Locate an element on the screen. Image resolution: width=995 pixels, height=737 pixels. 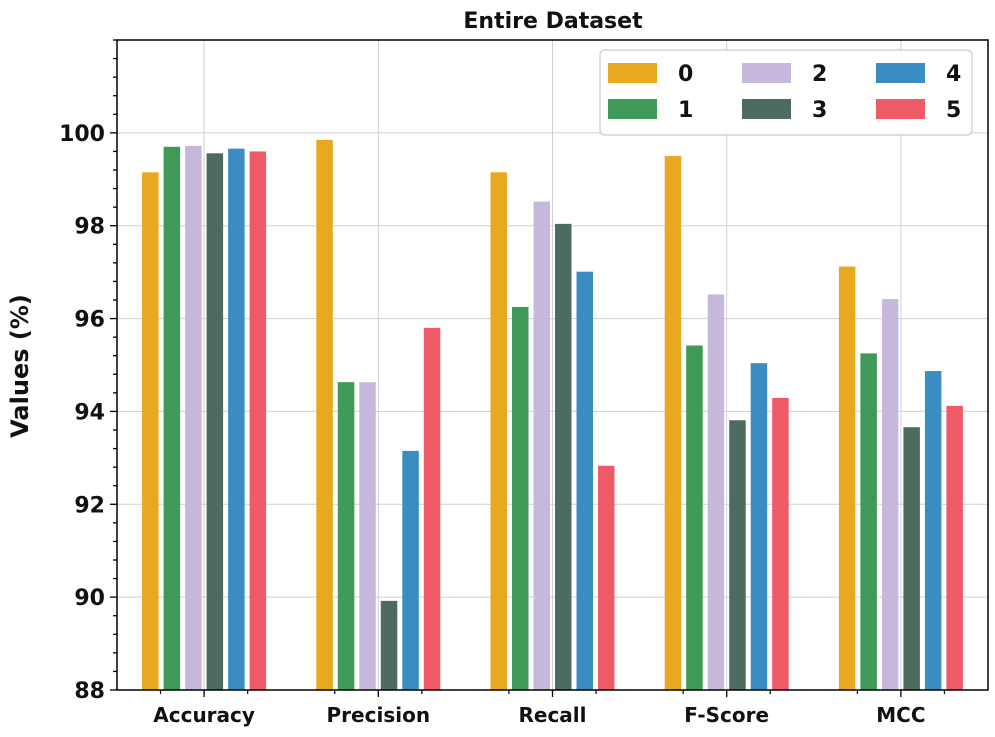
bar-series-2-recall is located at coordinates (541, 446).